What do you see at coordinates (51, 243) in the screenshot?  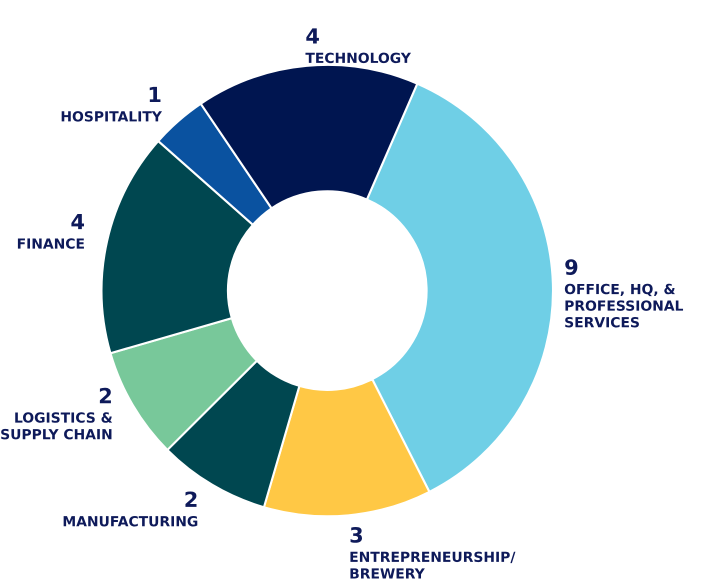 I see `slice-label: FINANCE` at bounding box center [51, 243].